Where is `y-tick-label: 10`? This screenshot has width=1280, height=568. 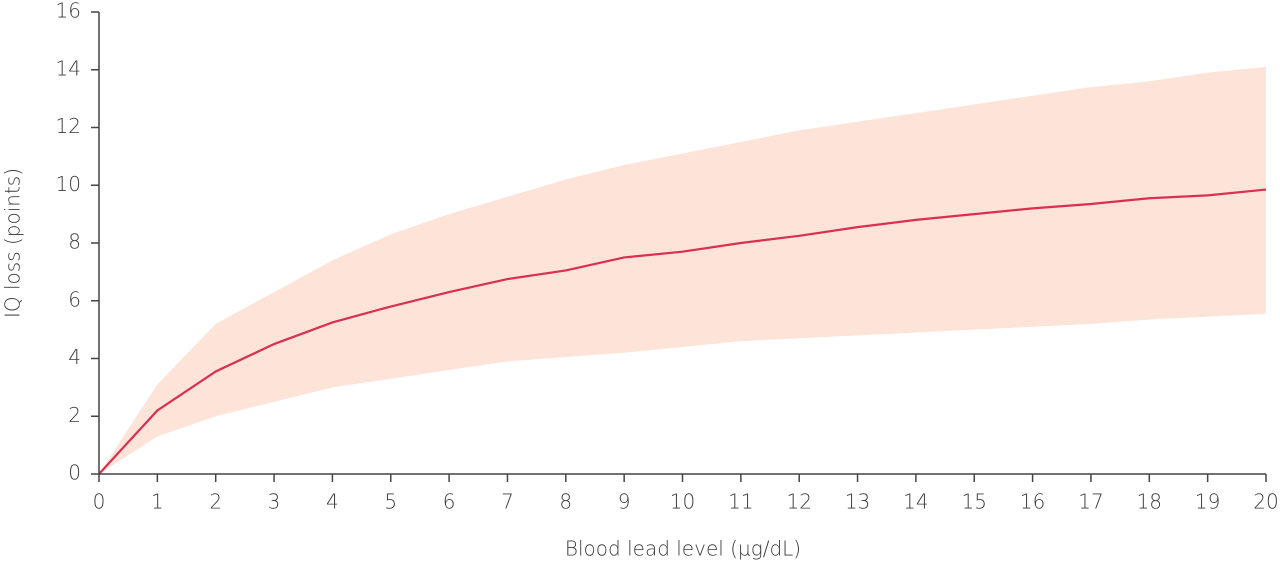
y-tick-label: 10 is located at coordinates (68, 184).